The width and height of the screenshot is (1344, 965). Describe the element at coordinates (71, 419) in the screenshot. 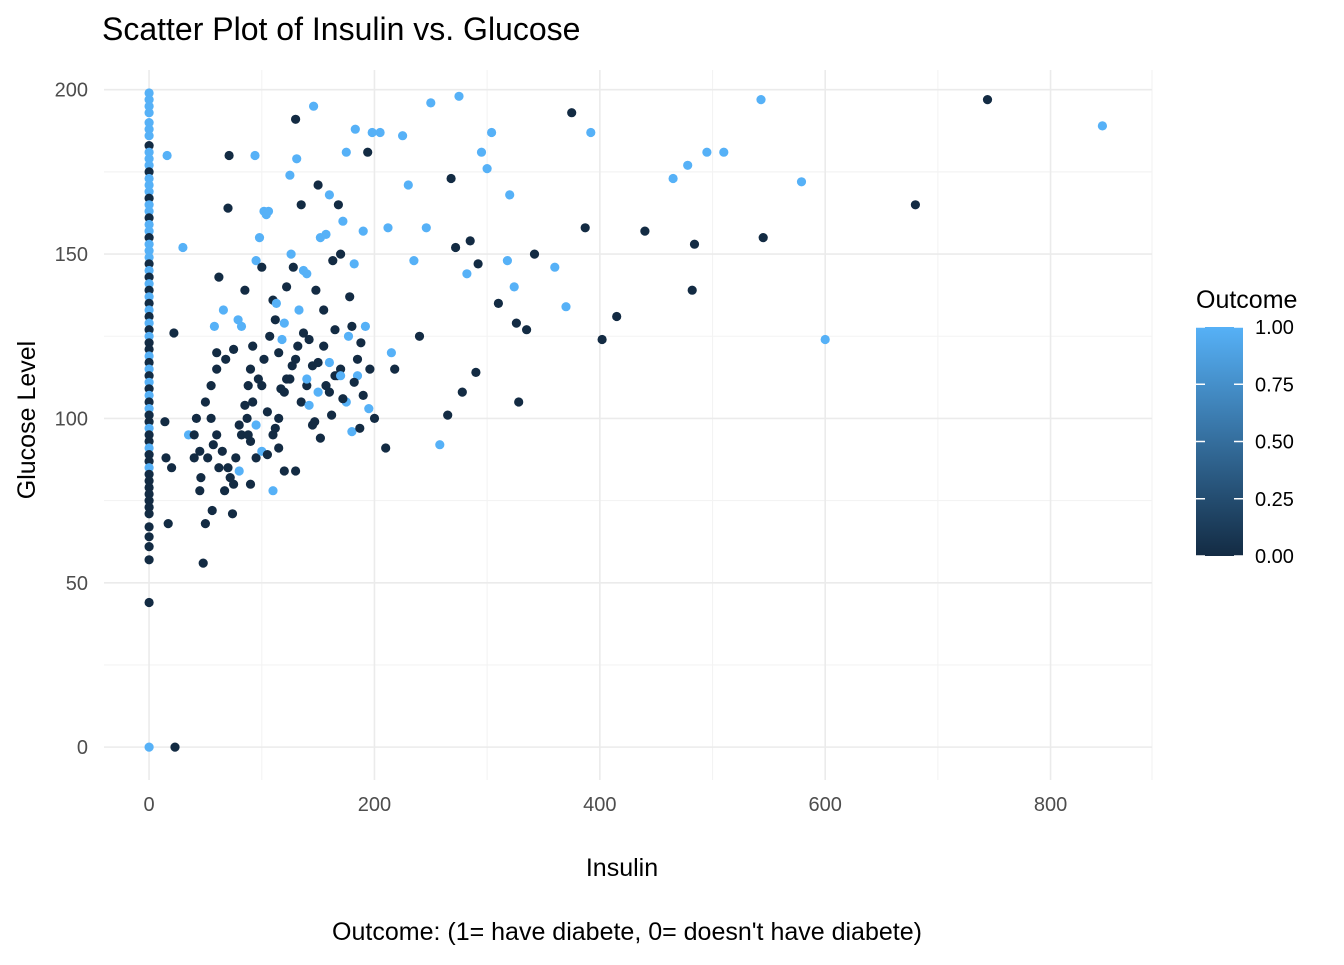

I see `y-axis-ticks: 0 50 100 150 200` at that location.